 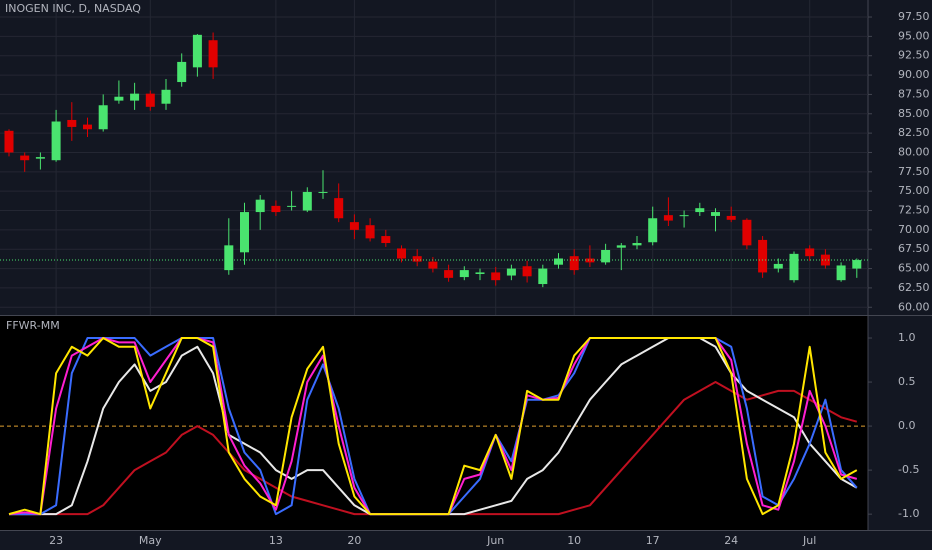 What do you see at coordinates (354, 540) in the screenshot?
I see `x-tick-label: 20` at bounding box center [354, 540].